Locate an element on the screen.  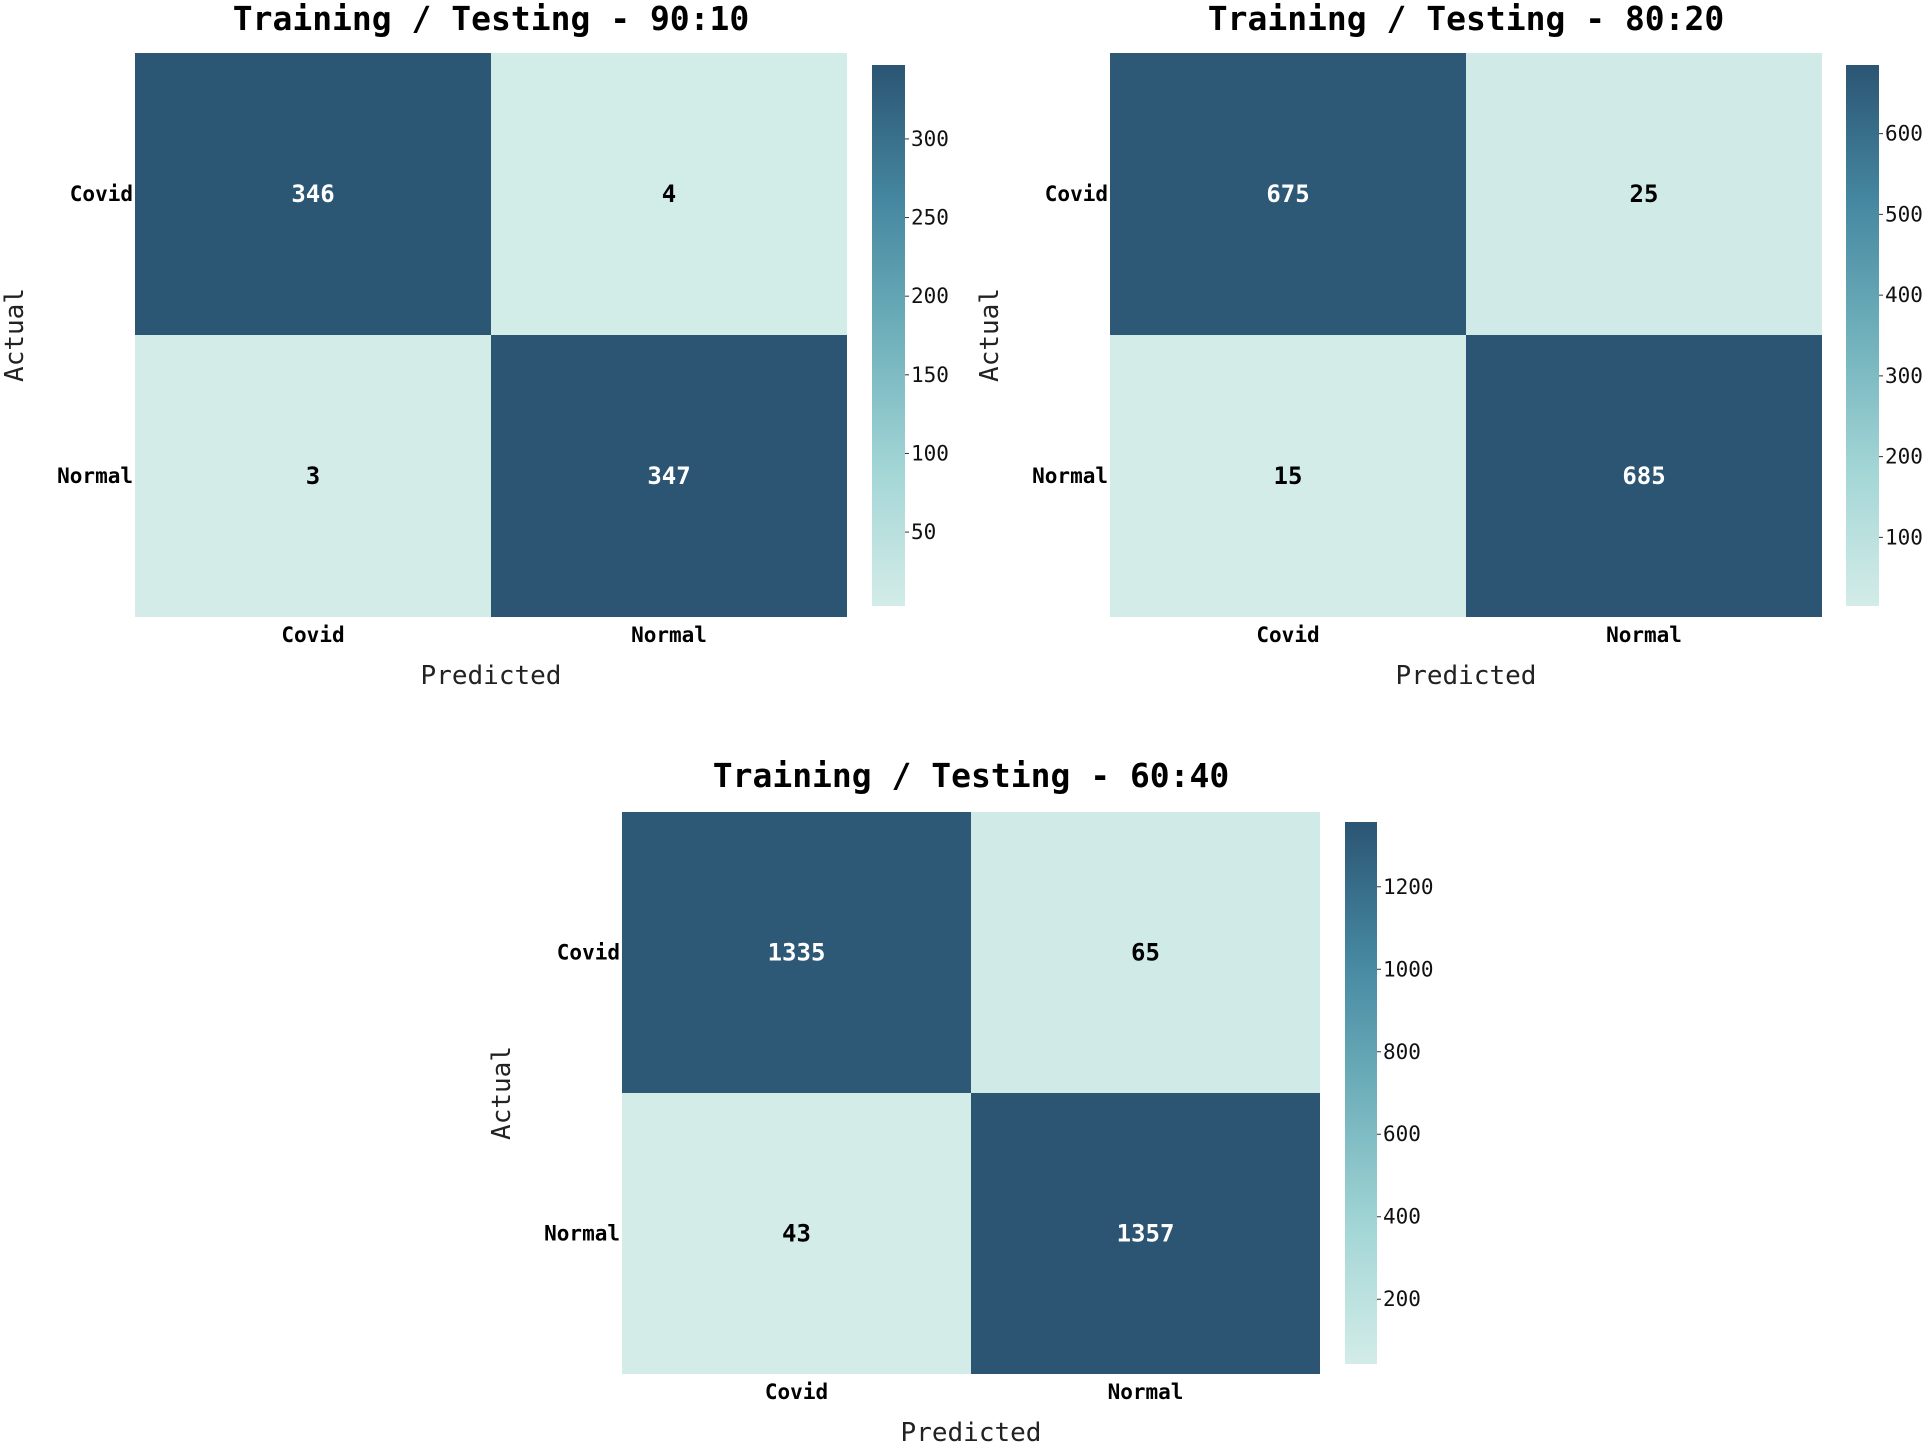
cell-value-label: 1335 is located at coordinates (797, 953).